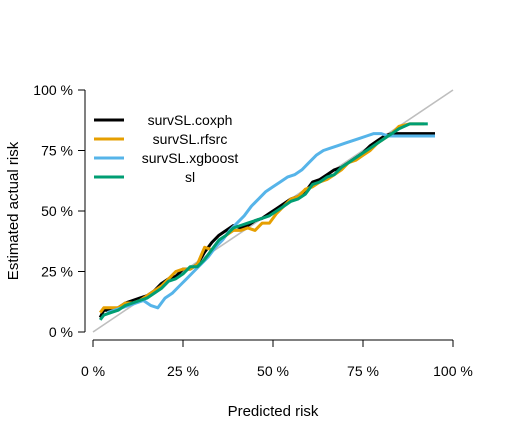 The image size is (508, 440). What do you see at coordinates (190, 120) in the screenshot?
I see `legend-label: survSL.coxph` at bounding box center [190, 120].